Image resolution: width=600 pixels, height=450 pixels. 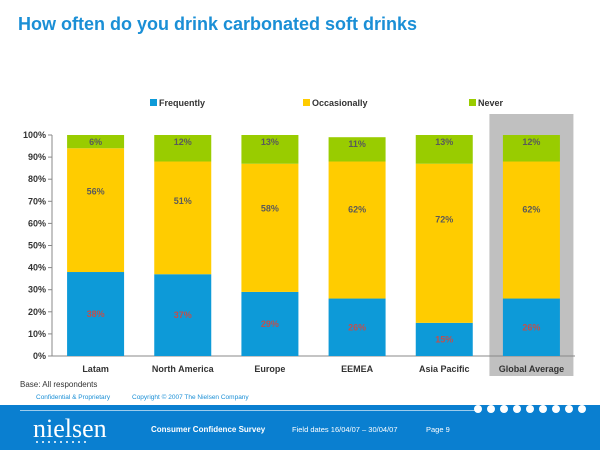 What do you see at coordinates (444, 149) in the screenshot?
I see `bar-never-asia-pacific` at bounding box center [444, 149].